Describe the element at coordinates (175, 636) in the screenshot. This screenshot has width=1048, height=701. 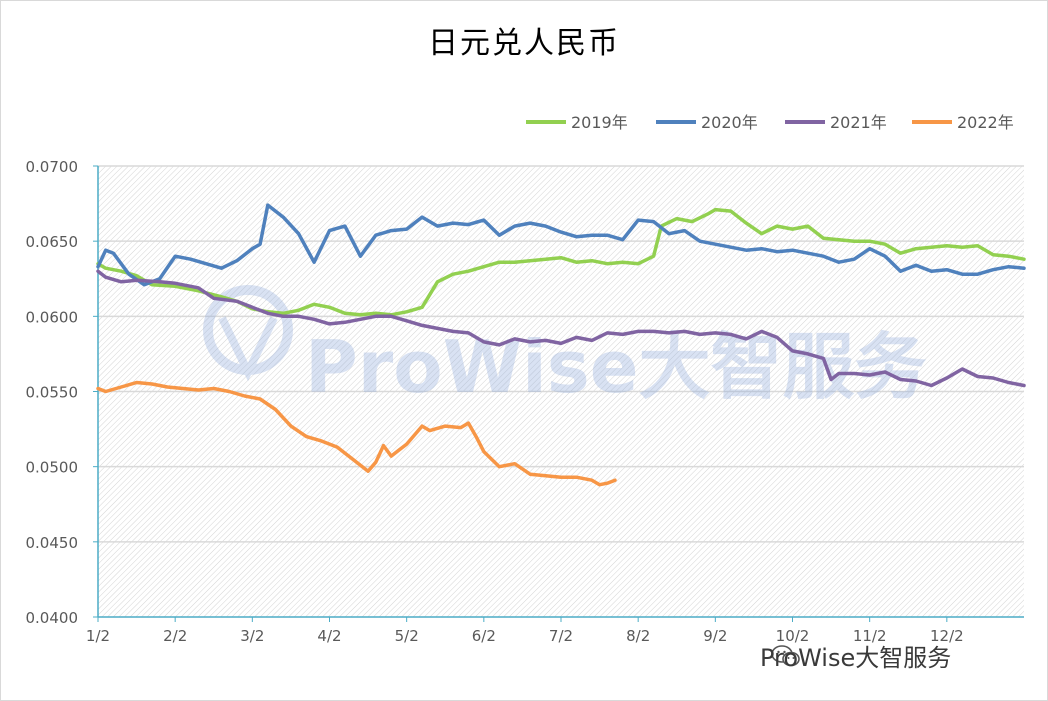
I see `x-tick-label: 2/2` at that location.